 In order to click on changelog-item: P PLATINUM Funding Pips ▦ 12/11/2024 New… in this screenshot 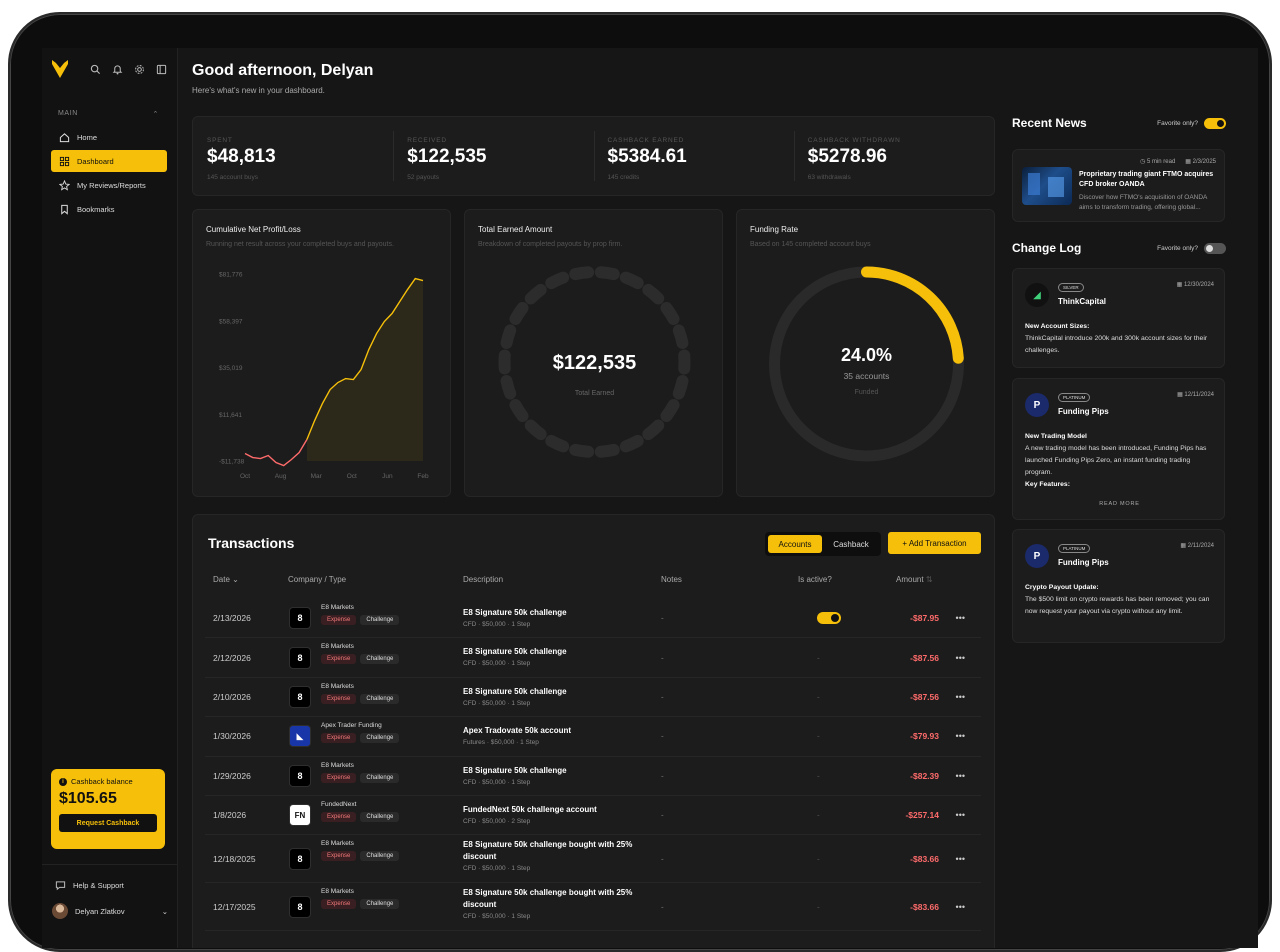, I will do `click(1118, 449)`.